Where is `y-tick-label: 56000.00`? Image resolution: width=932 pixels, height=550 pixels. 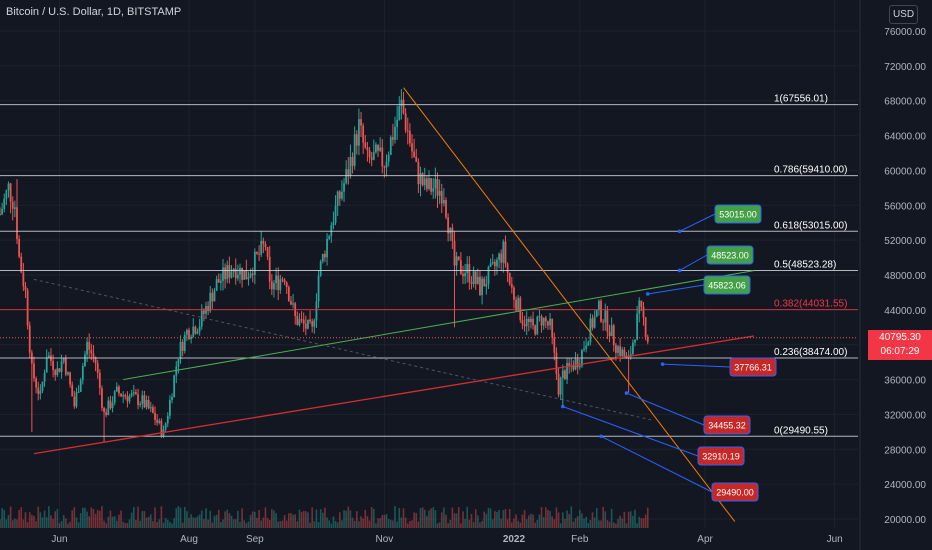 y-tick-label: 56000.00 is located at coordinates (905, 206).